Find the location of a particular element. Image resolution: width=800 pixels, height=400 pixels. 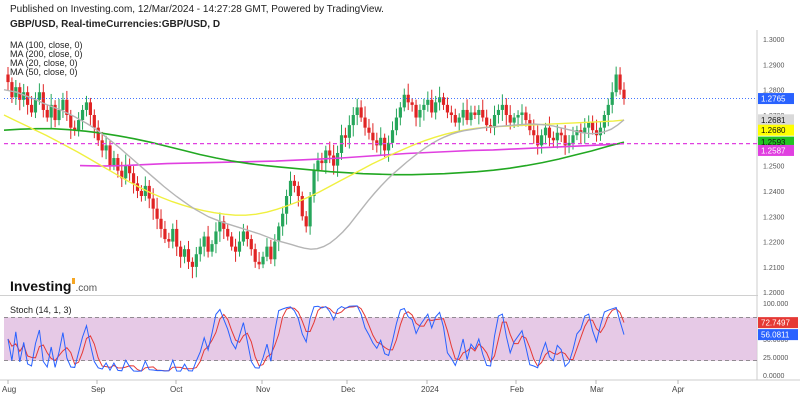

x-tick-label: Feb is located at coordinates (517, 389).